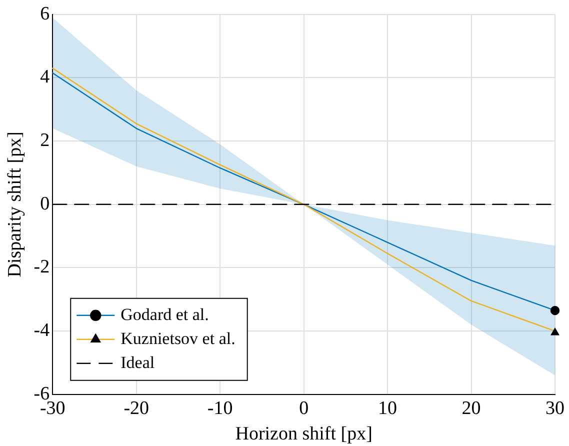  What do you see at coordinates (303, 434) in the screenshot?
I see `x-axis-title: Horizon shift [px]` at bounding box center [303, 434].